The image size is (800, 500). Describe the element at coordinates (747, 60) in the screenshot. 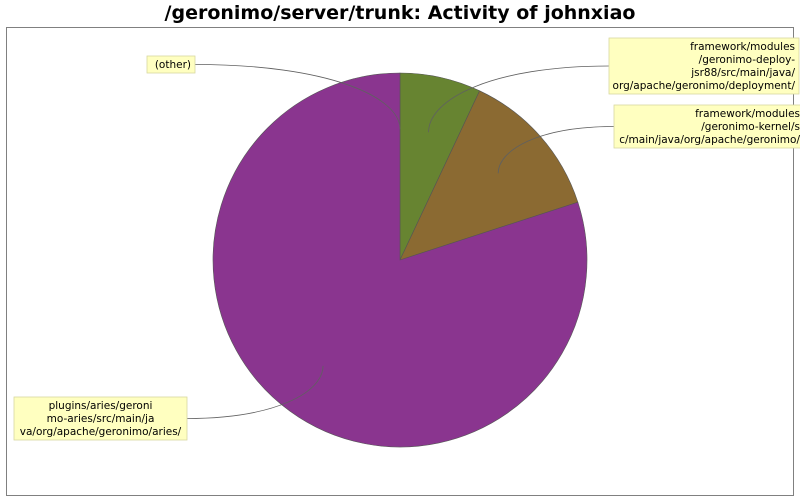

I see `slice-label-text: /geronimo-deploy-` at that location.